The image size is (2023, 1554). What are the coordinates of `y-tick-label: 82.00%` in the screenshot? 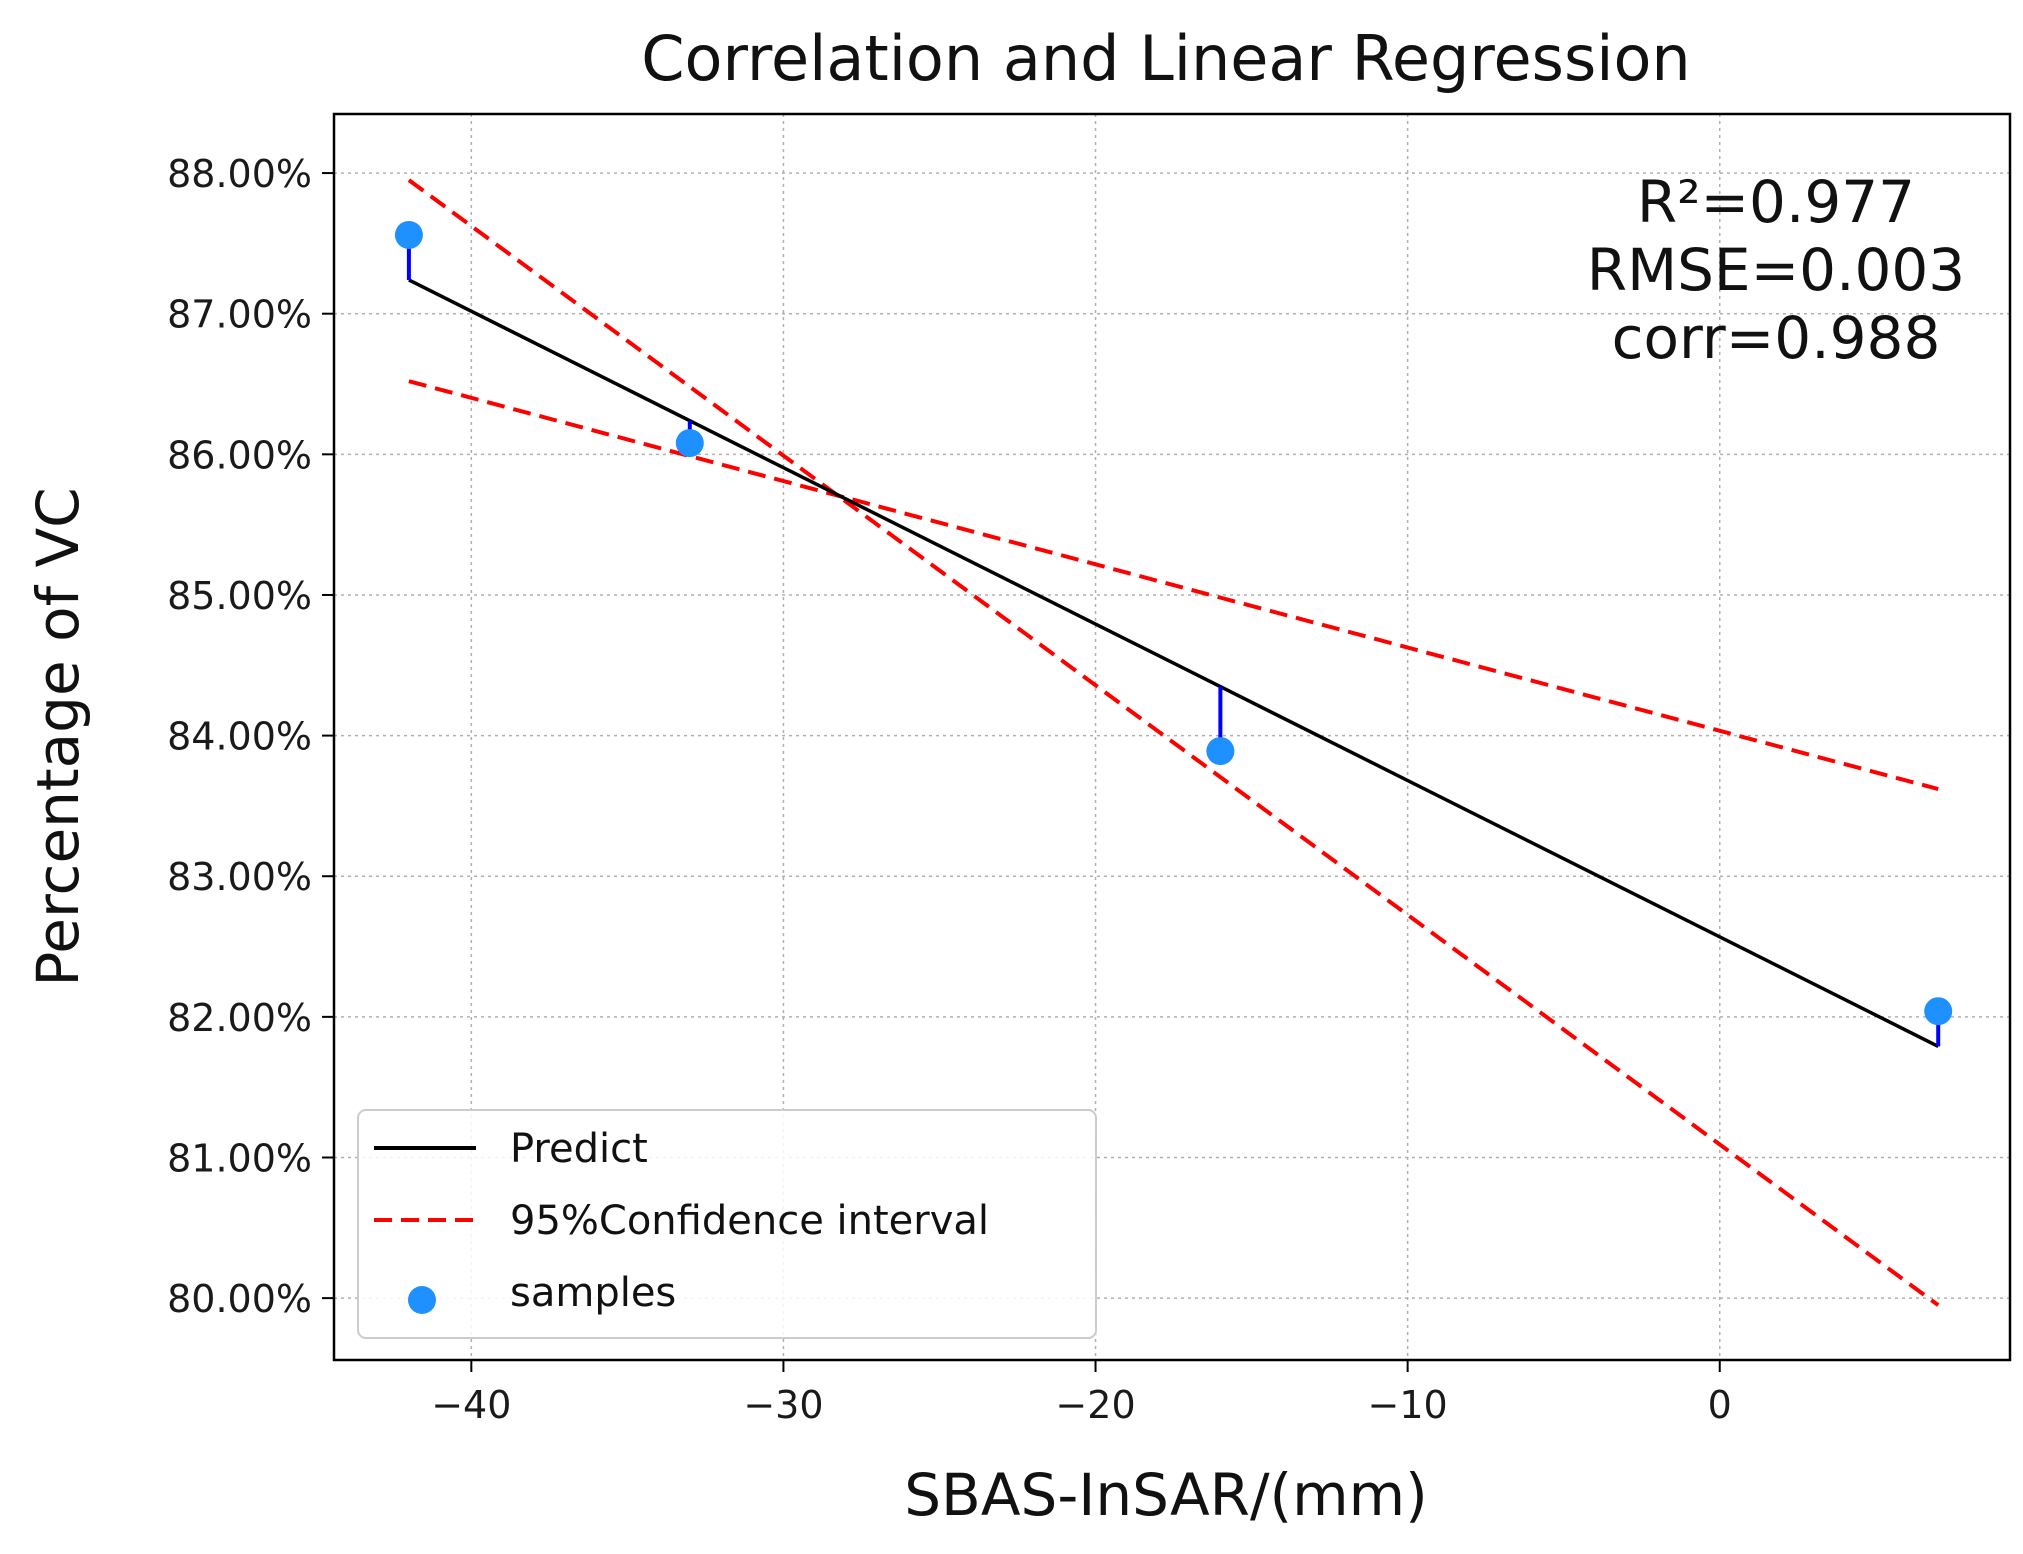 It's located at (239, 1018).